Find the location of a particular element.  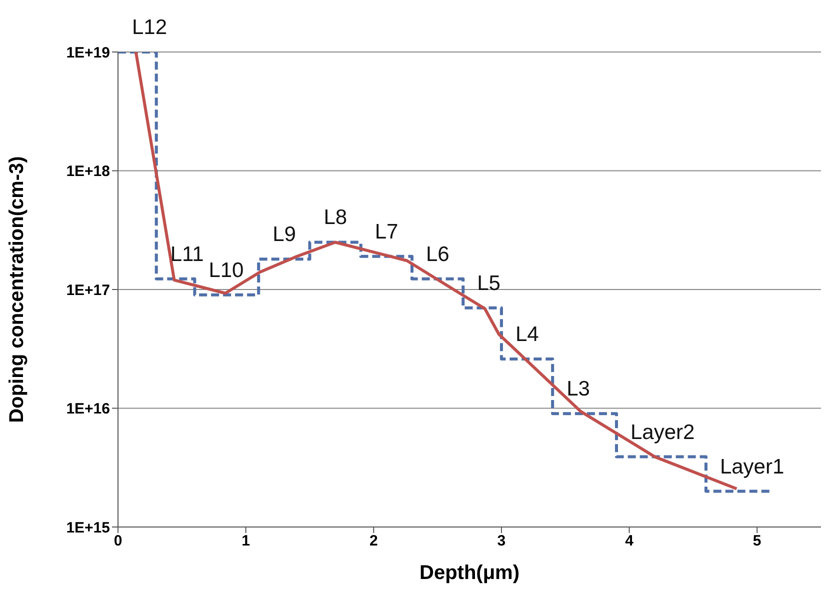

x-tick-label: 4 is located at coordinates (629, 541).